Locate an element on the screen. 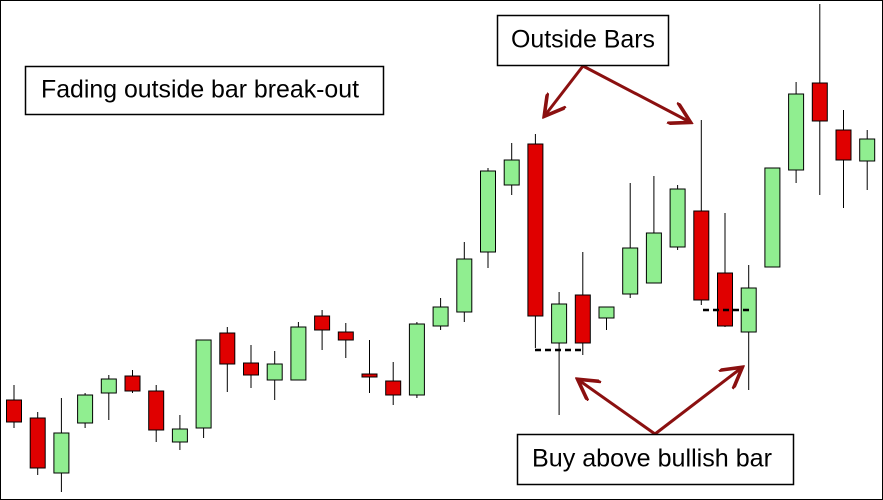 The height and width of the screenshot is (500, 883). annotation: Fading outside bar break-out is located at coordinates (200, 90).